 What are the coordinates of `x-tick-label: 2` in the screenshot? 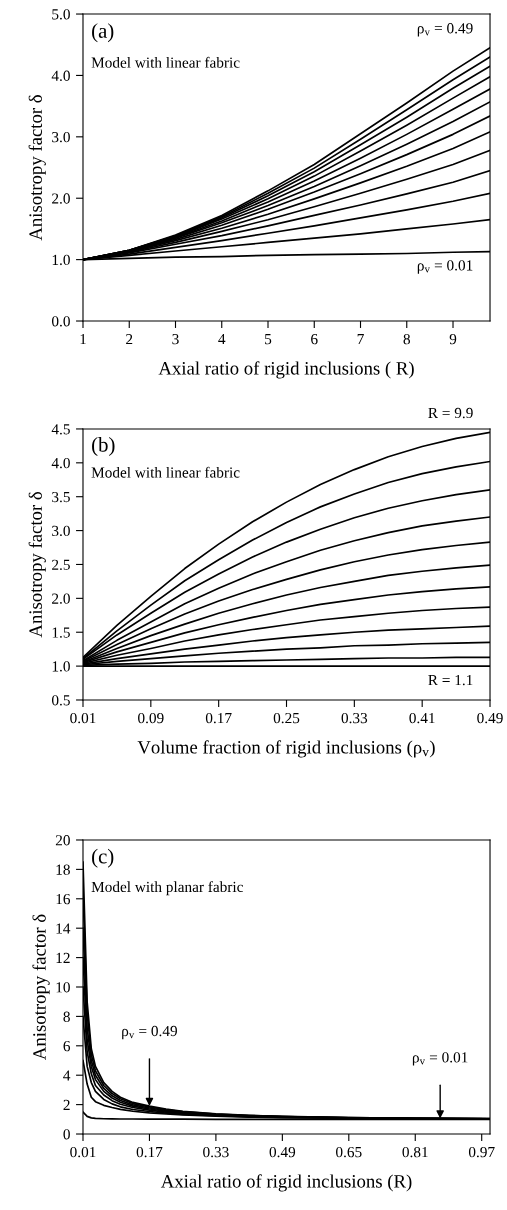 It's located at (129, 339).